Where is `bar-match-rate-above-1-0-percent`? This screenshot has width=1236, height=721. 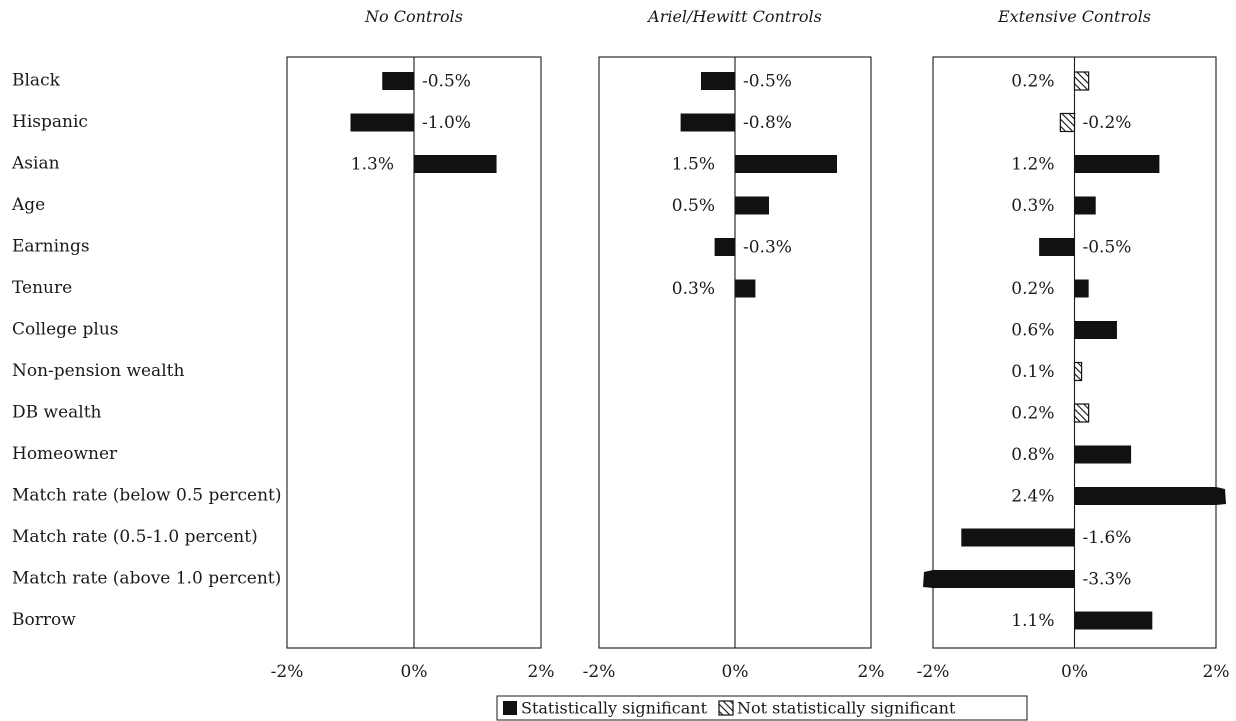
bar-match-rate-above-1-0-percent is located at coordinates (1004, 579).